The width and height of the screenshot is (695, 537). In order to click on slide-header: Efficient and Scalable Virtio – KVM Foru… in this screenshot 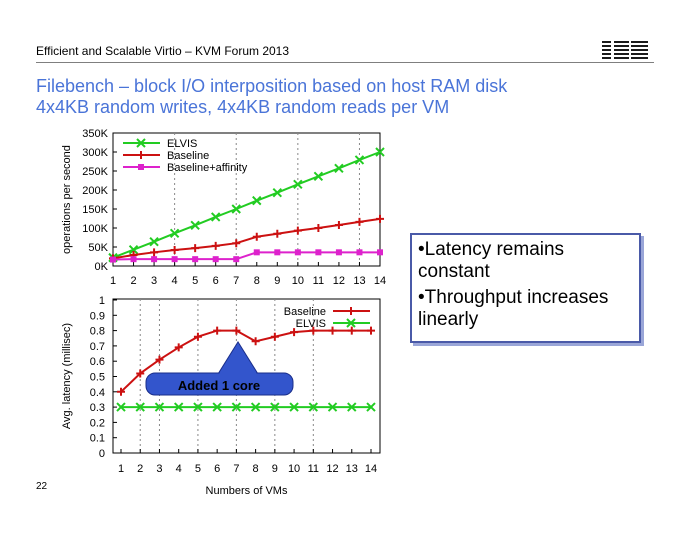, I will do `click(163, 51)`.